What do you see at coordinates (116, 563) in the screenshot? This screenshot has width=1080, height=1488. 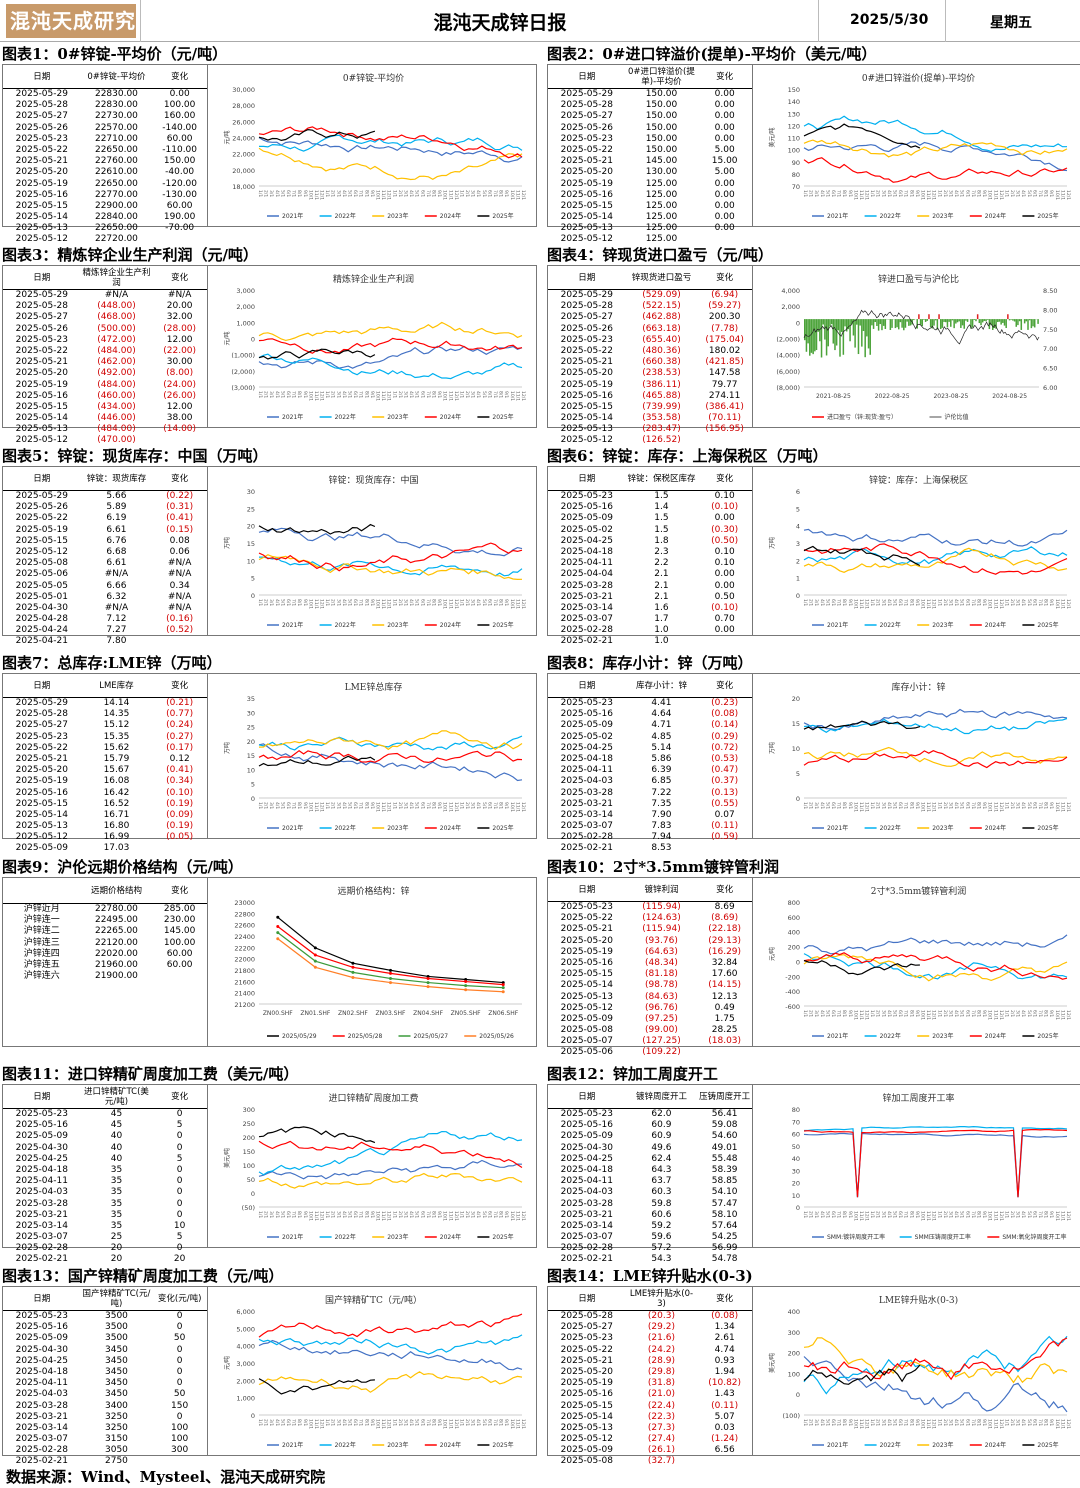 I see `table-cell: 6.61` at bounding box center [116, 563].